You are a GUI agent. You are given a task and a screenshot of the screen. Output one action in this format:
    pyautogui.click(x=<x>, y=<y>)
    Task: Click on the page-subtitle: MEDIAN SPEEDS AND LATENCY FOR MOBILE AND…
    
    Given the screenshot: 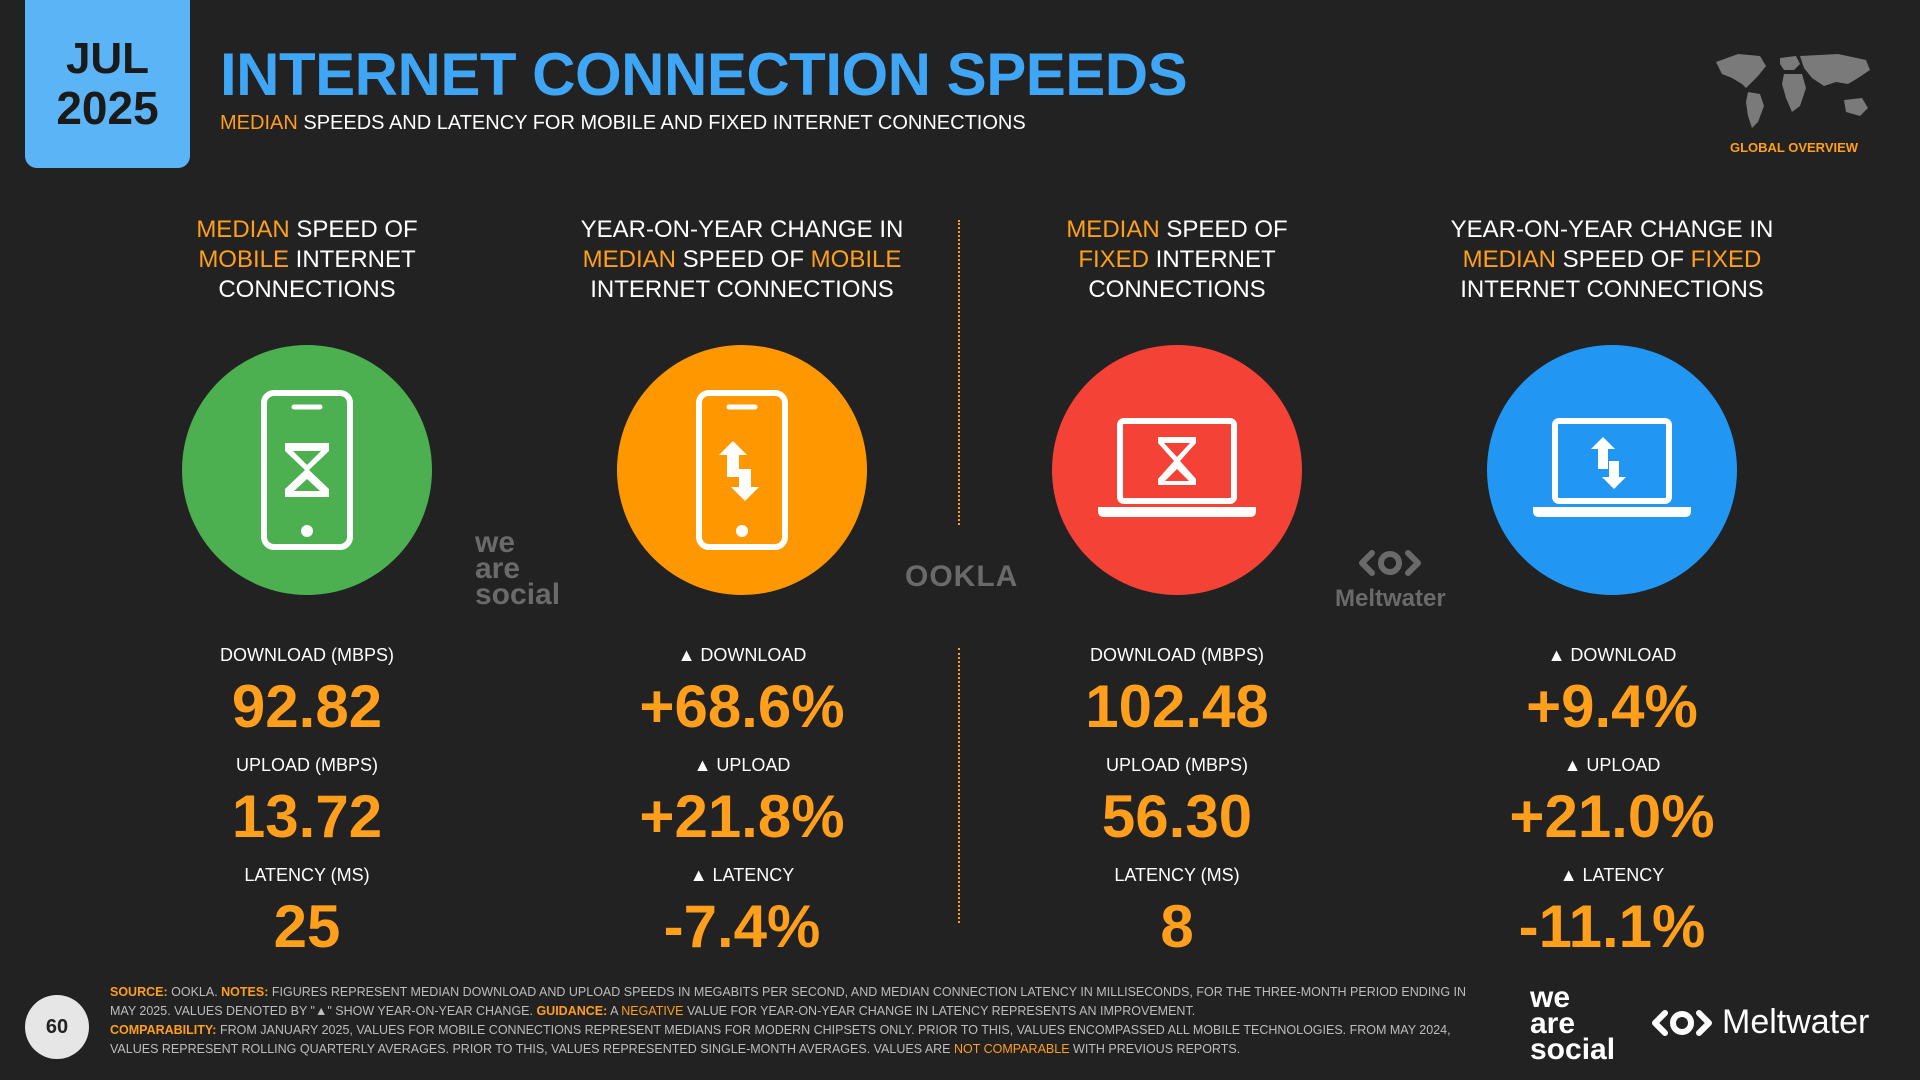 What is the action you would take?
    pyautogui.click(x=623, y=123)
    